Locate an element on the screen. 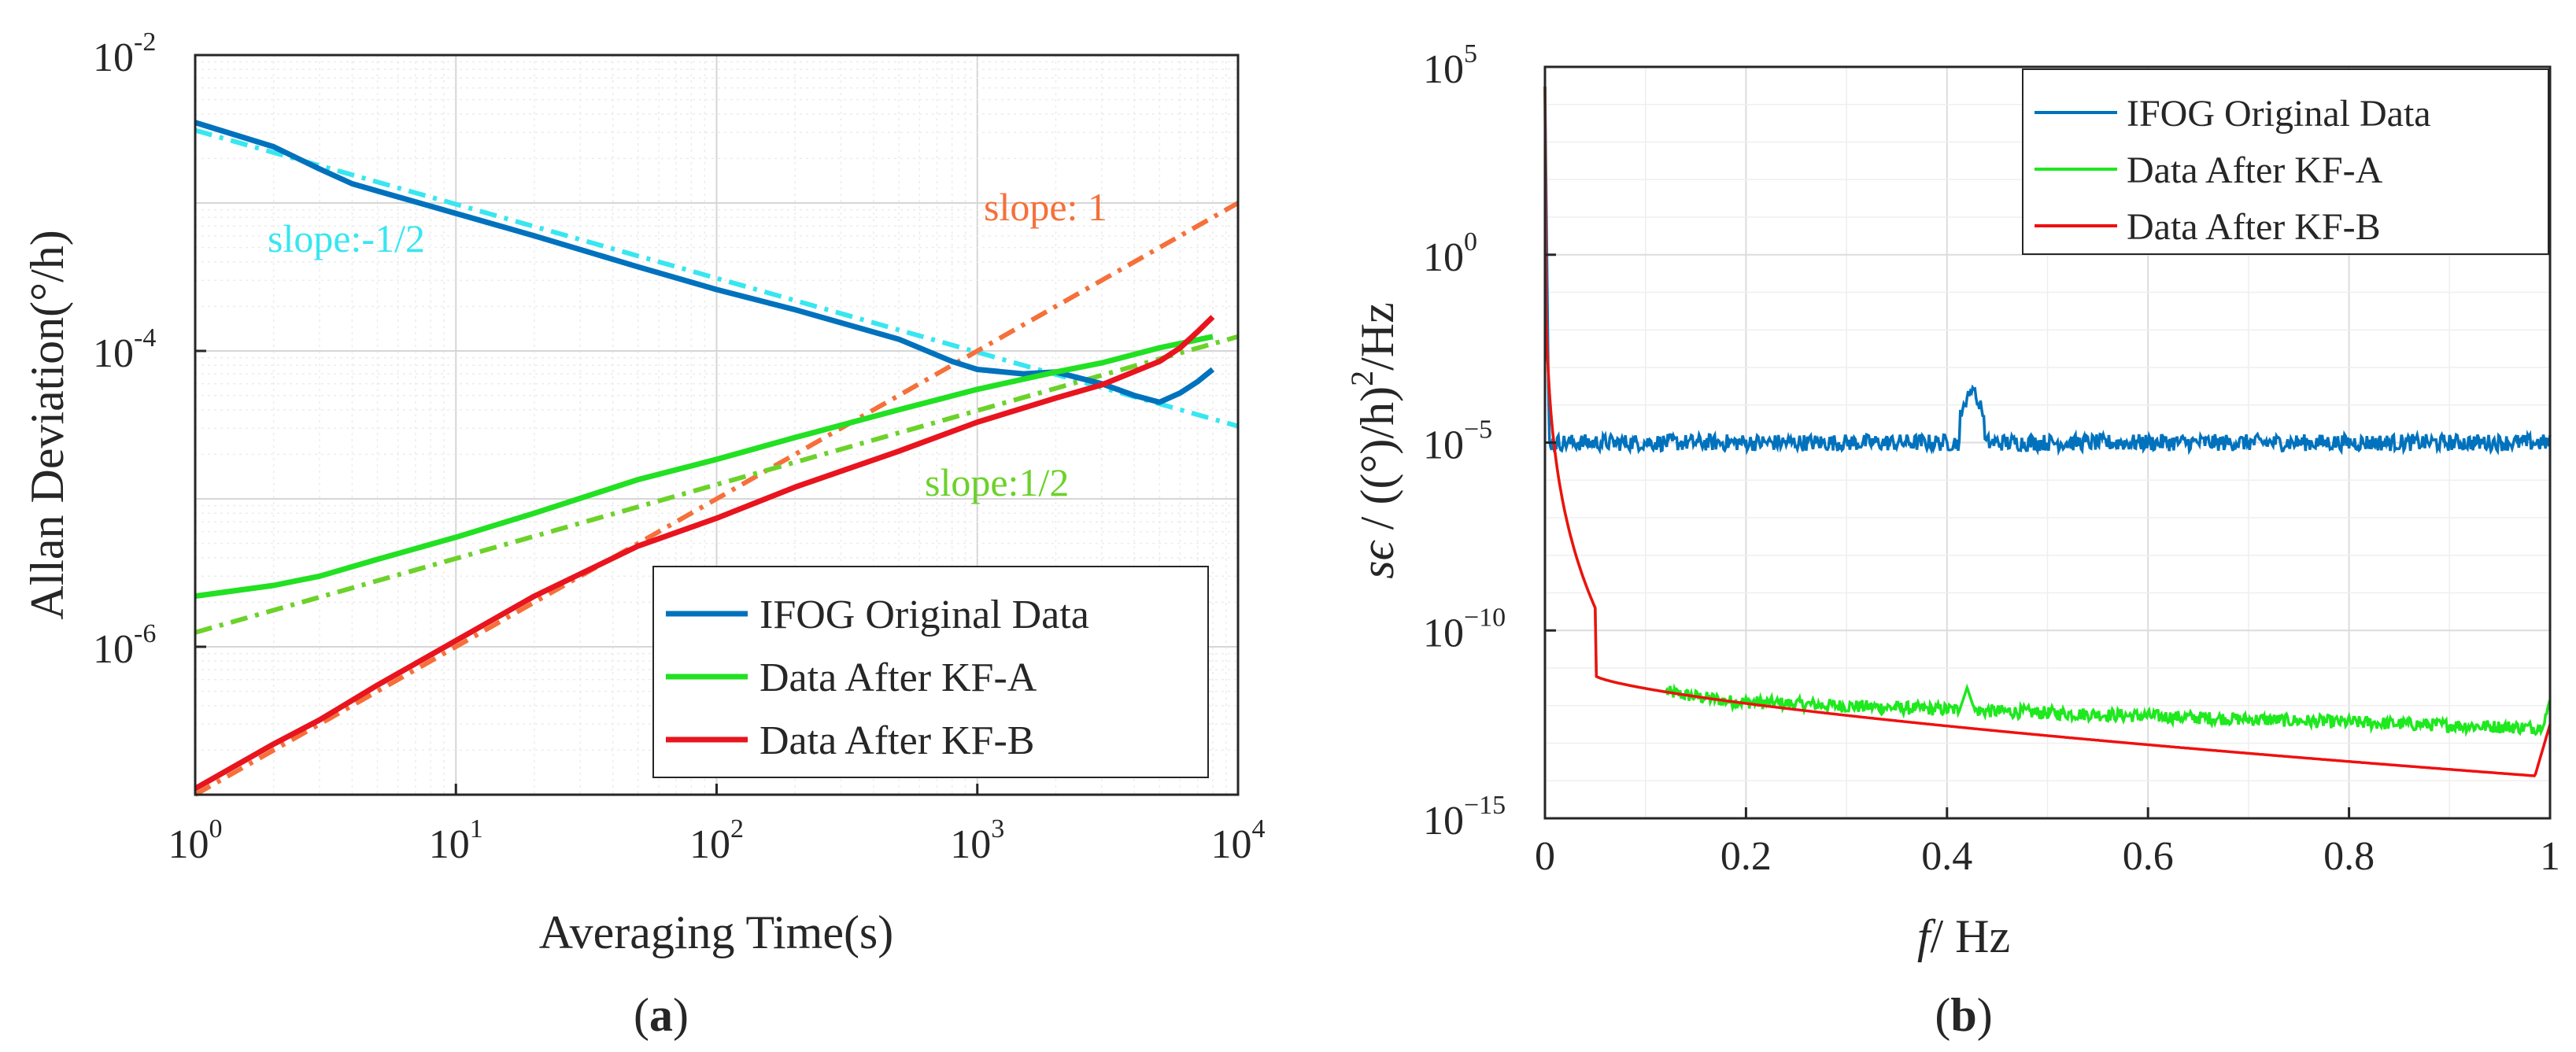 Image resolution: width=2576 pixels, height=1052 pixels. panel-a-y-tick-label: 10⁻⁶ is located at coordinates (124, 645).